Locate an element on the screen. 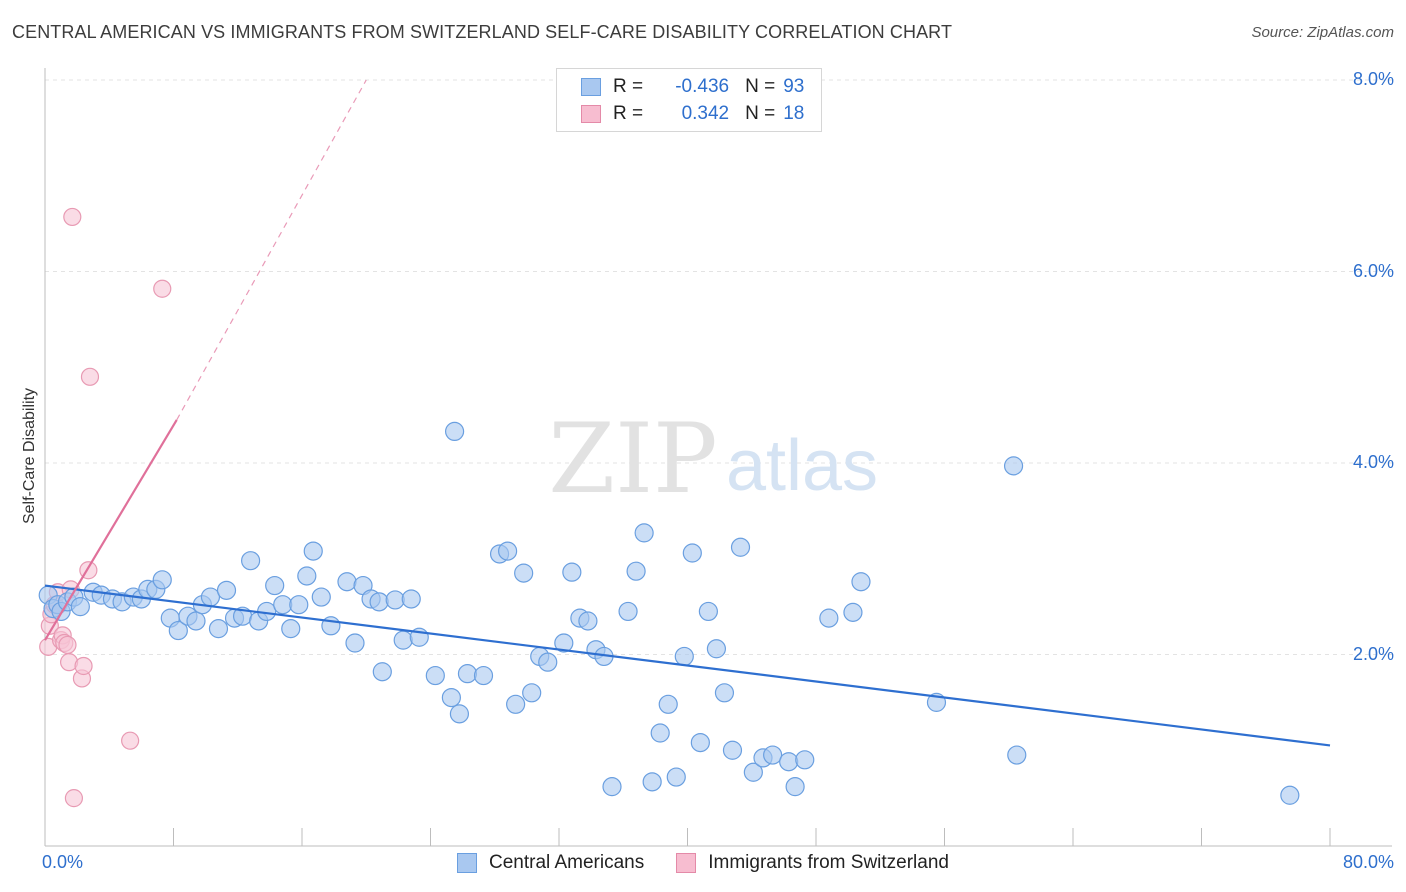 This screenshot has height=892, width=1406. trendline-switzerland is located at coordinates (111, 530).